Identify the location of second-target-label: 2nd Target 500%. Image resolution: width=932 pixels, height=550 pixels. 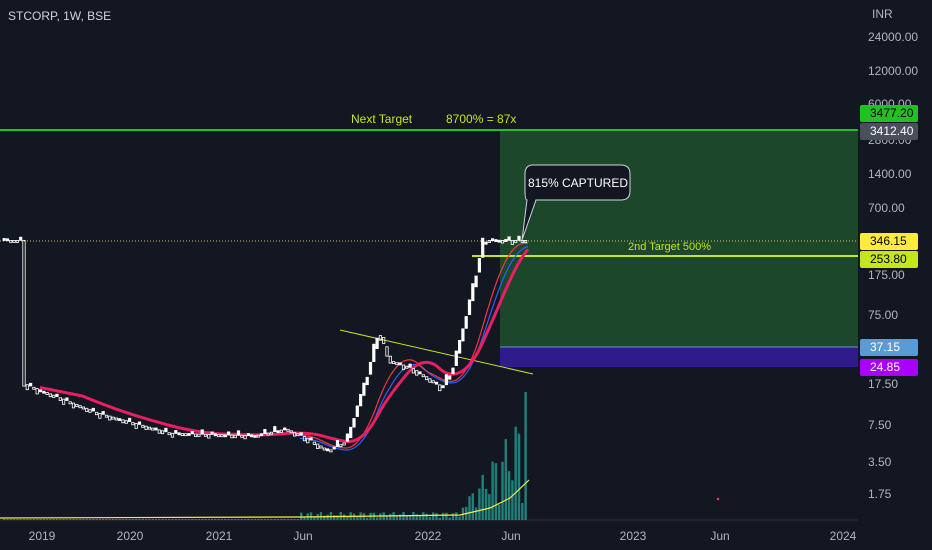
(669, 247).